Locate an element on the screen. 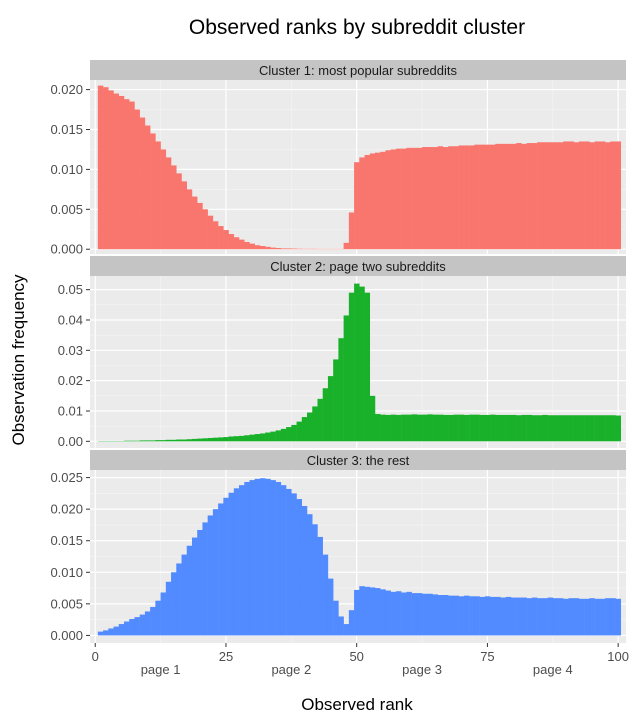 The width and height of the screenshot is (640, 720). y-tick-label: 0.015 is located at coordinates (66, 540).